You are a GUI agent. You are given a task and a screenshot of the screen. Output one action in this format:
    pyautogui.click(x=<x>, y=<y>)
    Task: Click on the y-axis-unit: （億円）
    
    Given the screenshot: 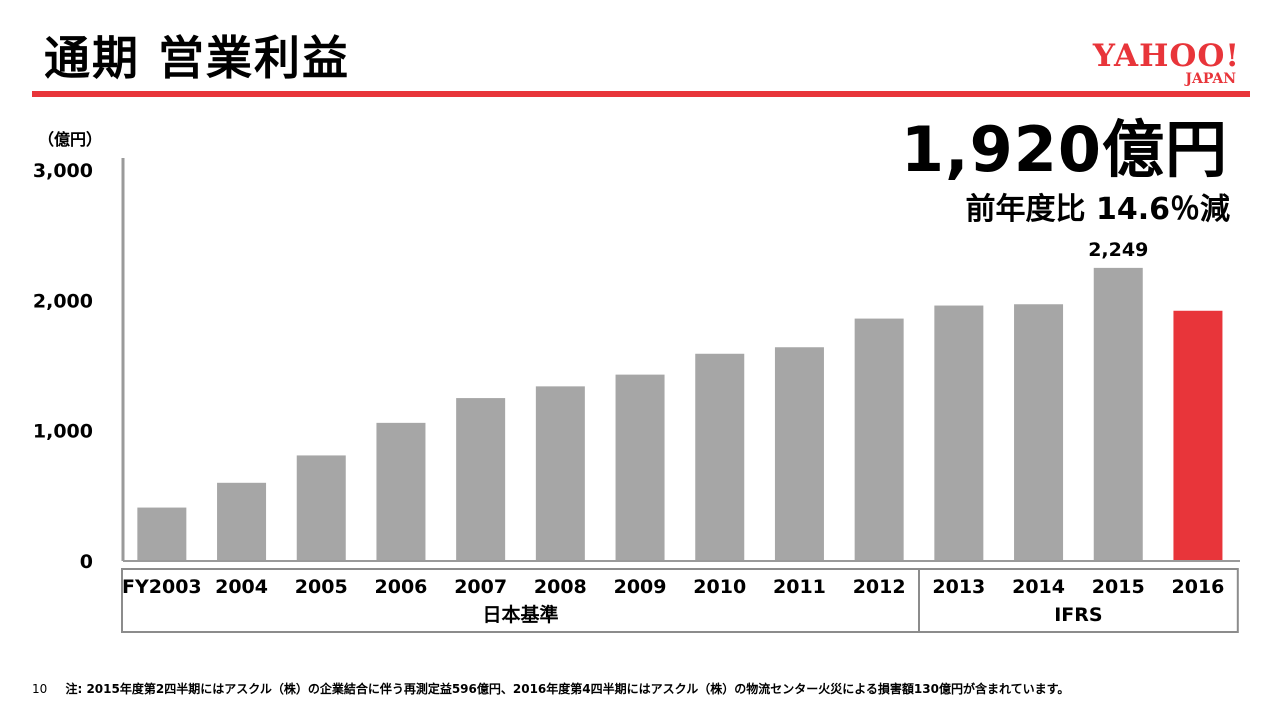 What is the action you would take?
    pyautogui.click(x=70, y=139)
    